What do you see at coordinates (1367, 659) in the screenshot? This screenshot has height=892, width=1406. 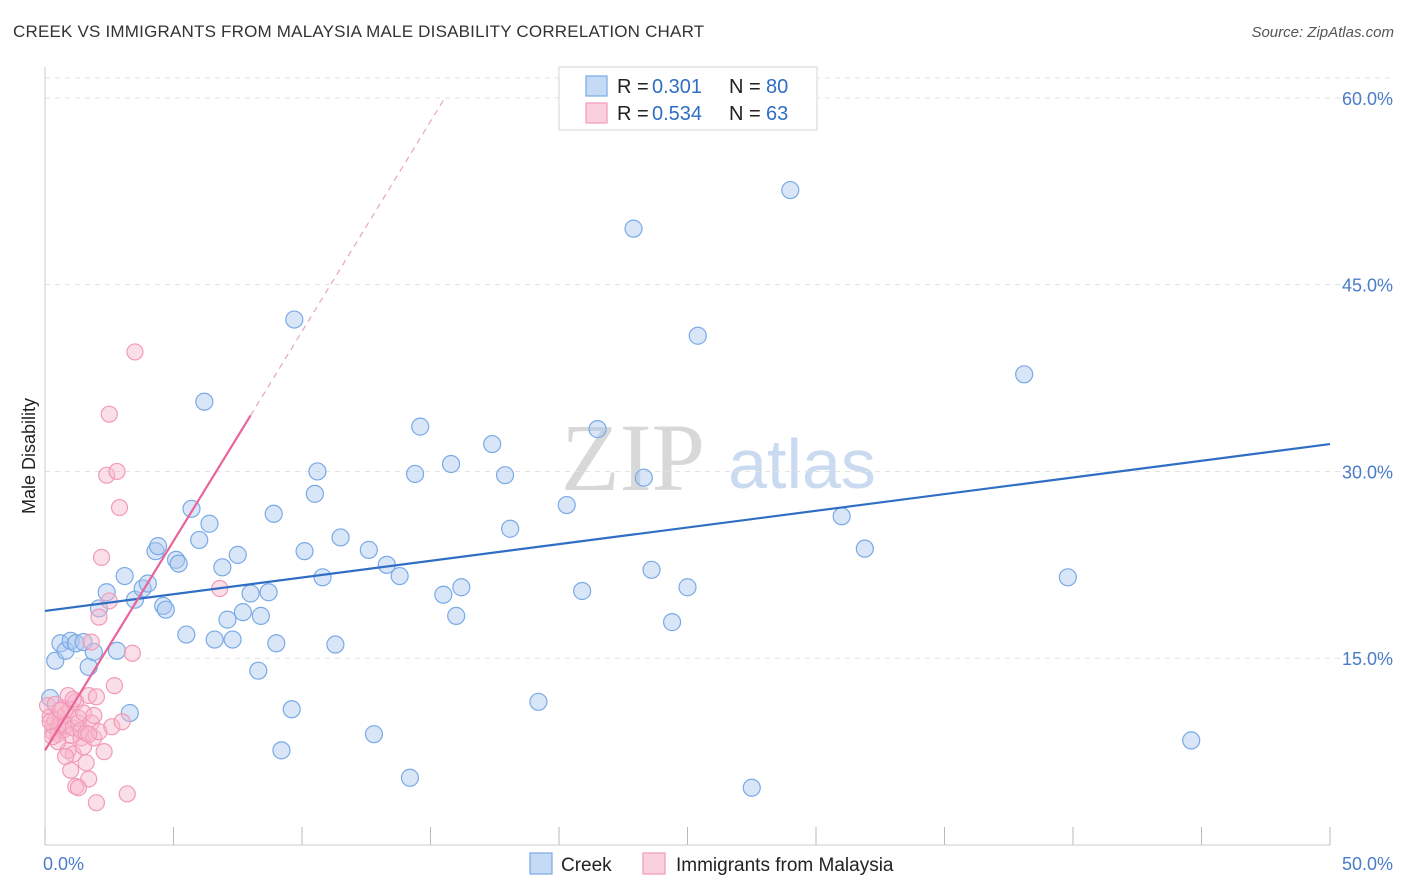 I see `y-tick-label: 15.0%` at bounding box center [1367, 659].